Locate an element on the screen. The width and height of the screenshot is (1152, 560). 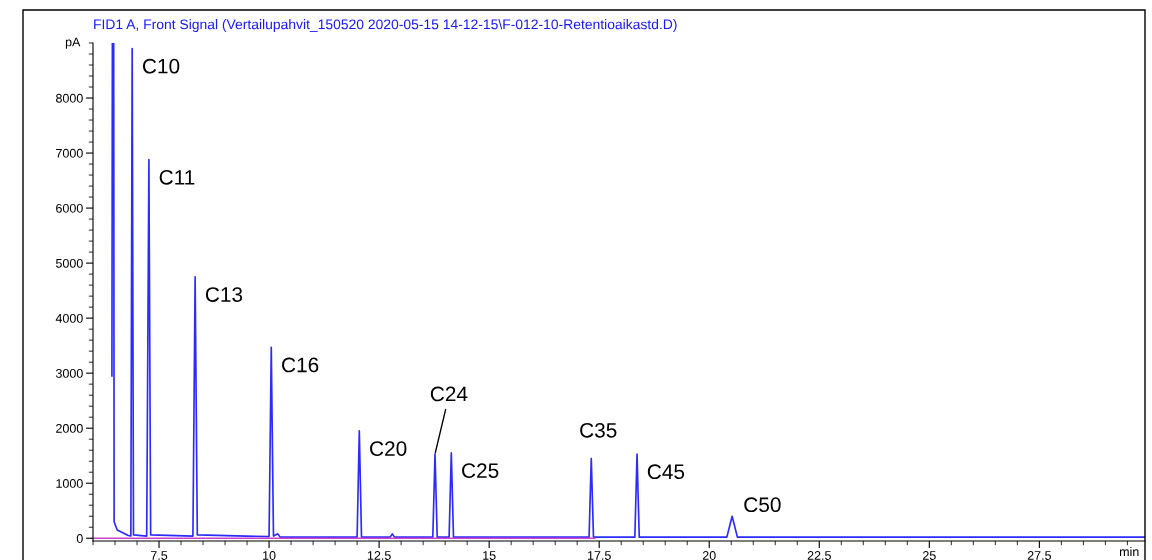
y-tick-label: 7000 is located at coordinates (69, 153).